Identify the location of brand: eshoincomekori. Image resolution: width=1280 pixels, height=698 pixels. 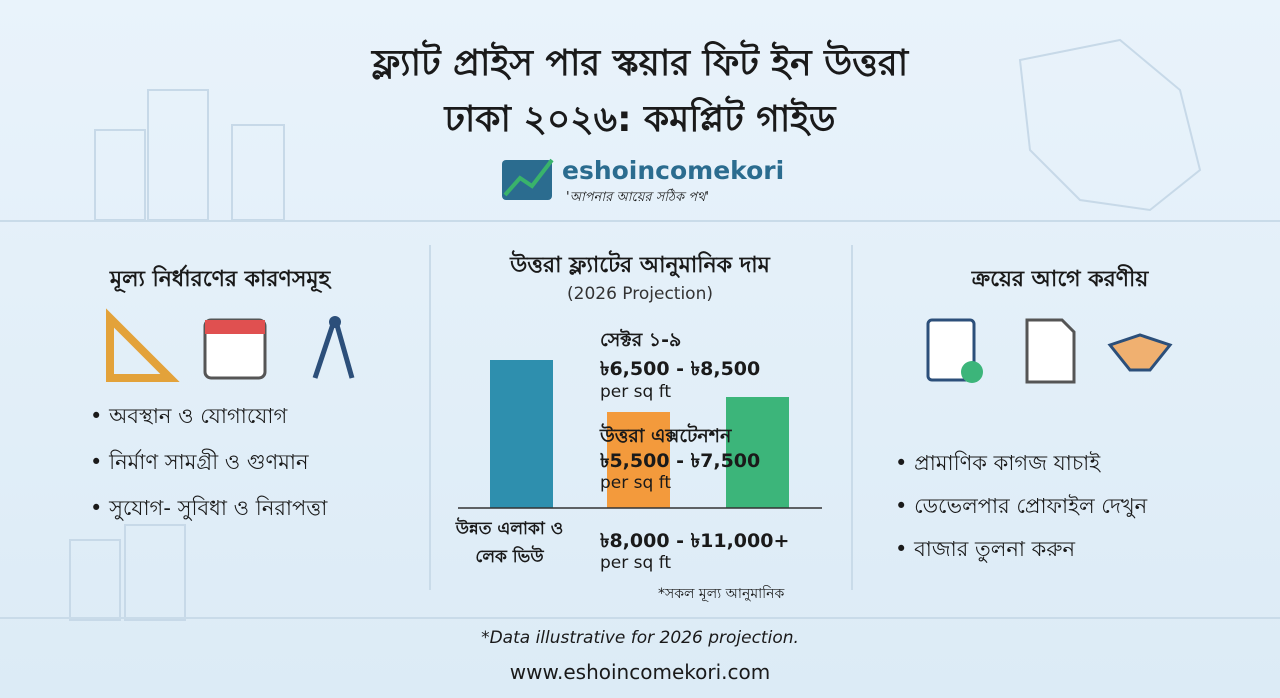
(673, 170).